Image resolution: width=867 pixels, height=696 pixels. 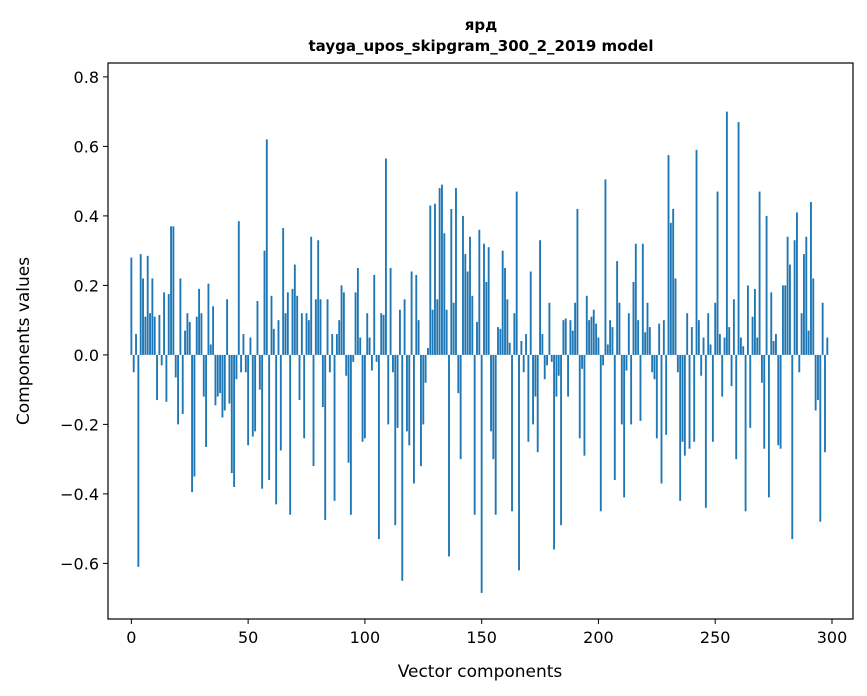 I want to click on x-axis: 0 50 100 150 200 250 300, so click(x=486, y=633).